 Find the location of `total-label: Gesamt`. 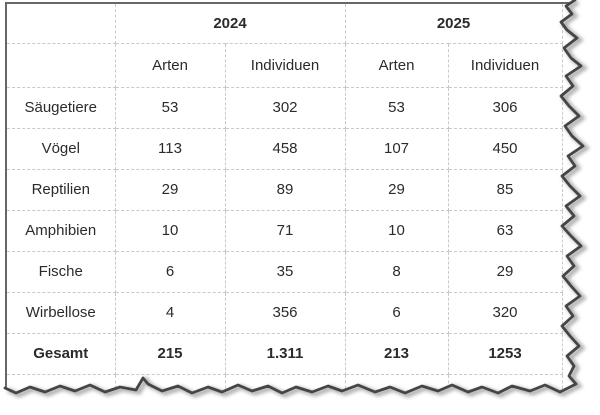

total-label: Gesamt is located at coordinates (60, 353).